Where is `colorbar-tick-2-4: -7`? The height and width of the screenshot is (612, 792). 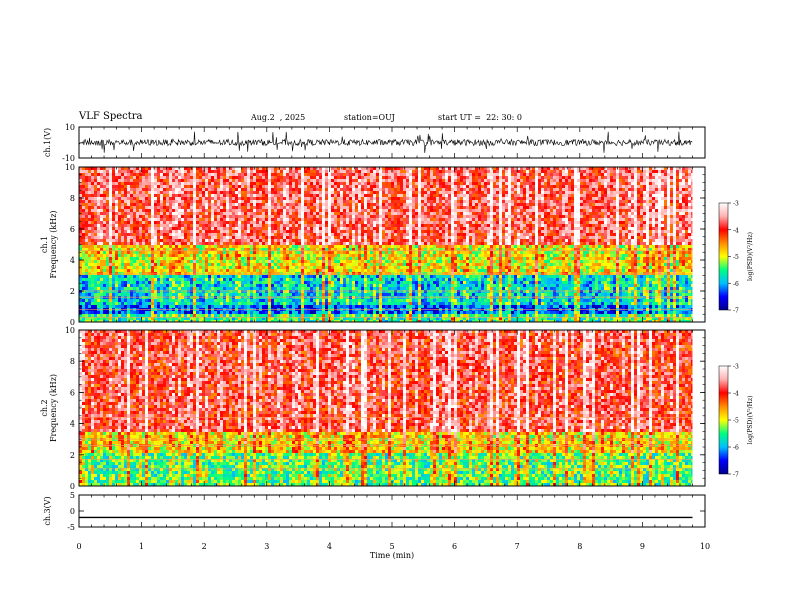
colorbar-tick-2-4: -7 is located at coordinates (736, 311).